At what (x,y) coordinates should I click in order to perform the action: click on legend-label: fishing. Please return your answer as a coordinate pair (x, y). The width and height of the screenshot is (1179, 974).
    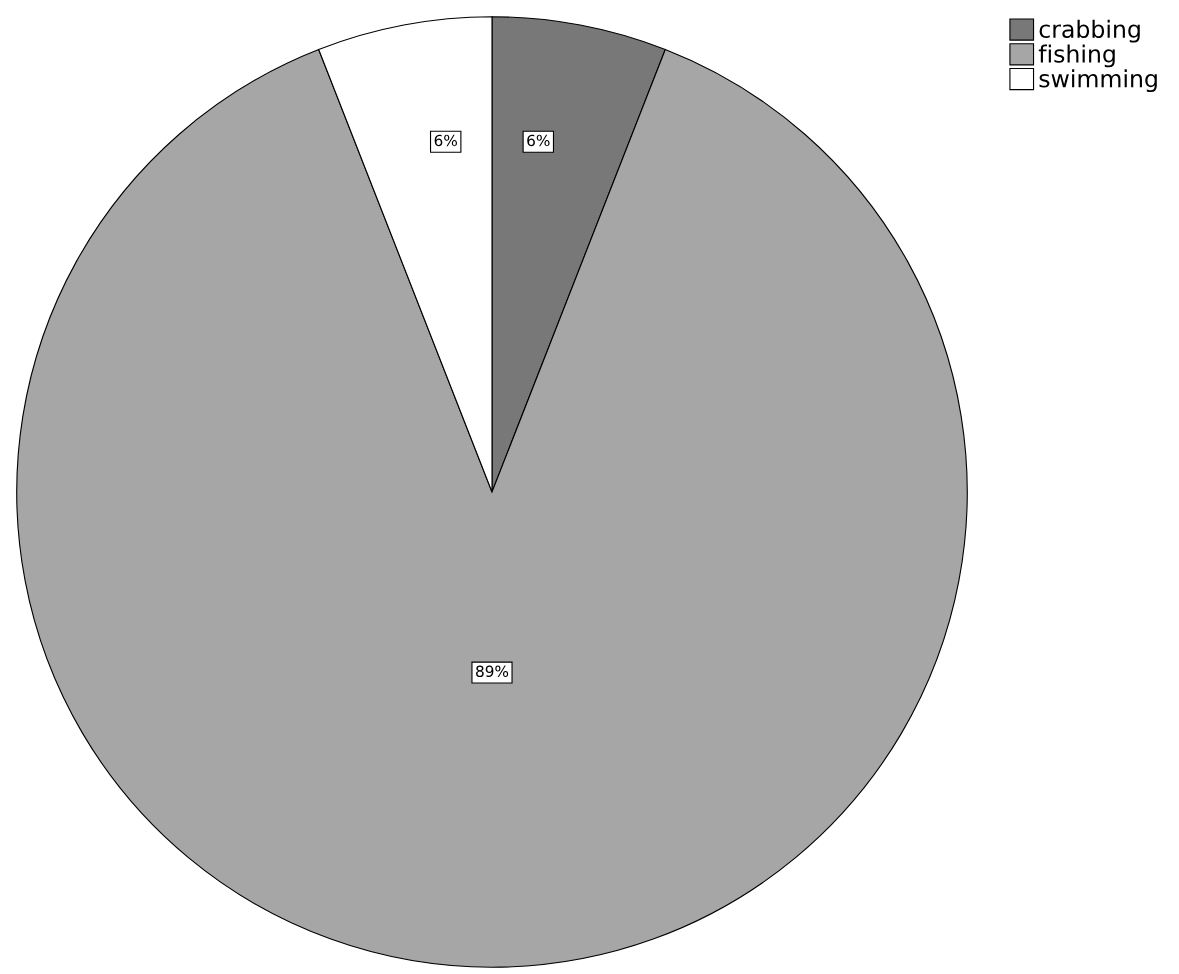
    Looking at the image, I should click on (1076, 56).